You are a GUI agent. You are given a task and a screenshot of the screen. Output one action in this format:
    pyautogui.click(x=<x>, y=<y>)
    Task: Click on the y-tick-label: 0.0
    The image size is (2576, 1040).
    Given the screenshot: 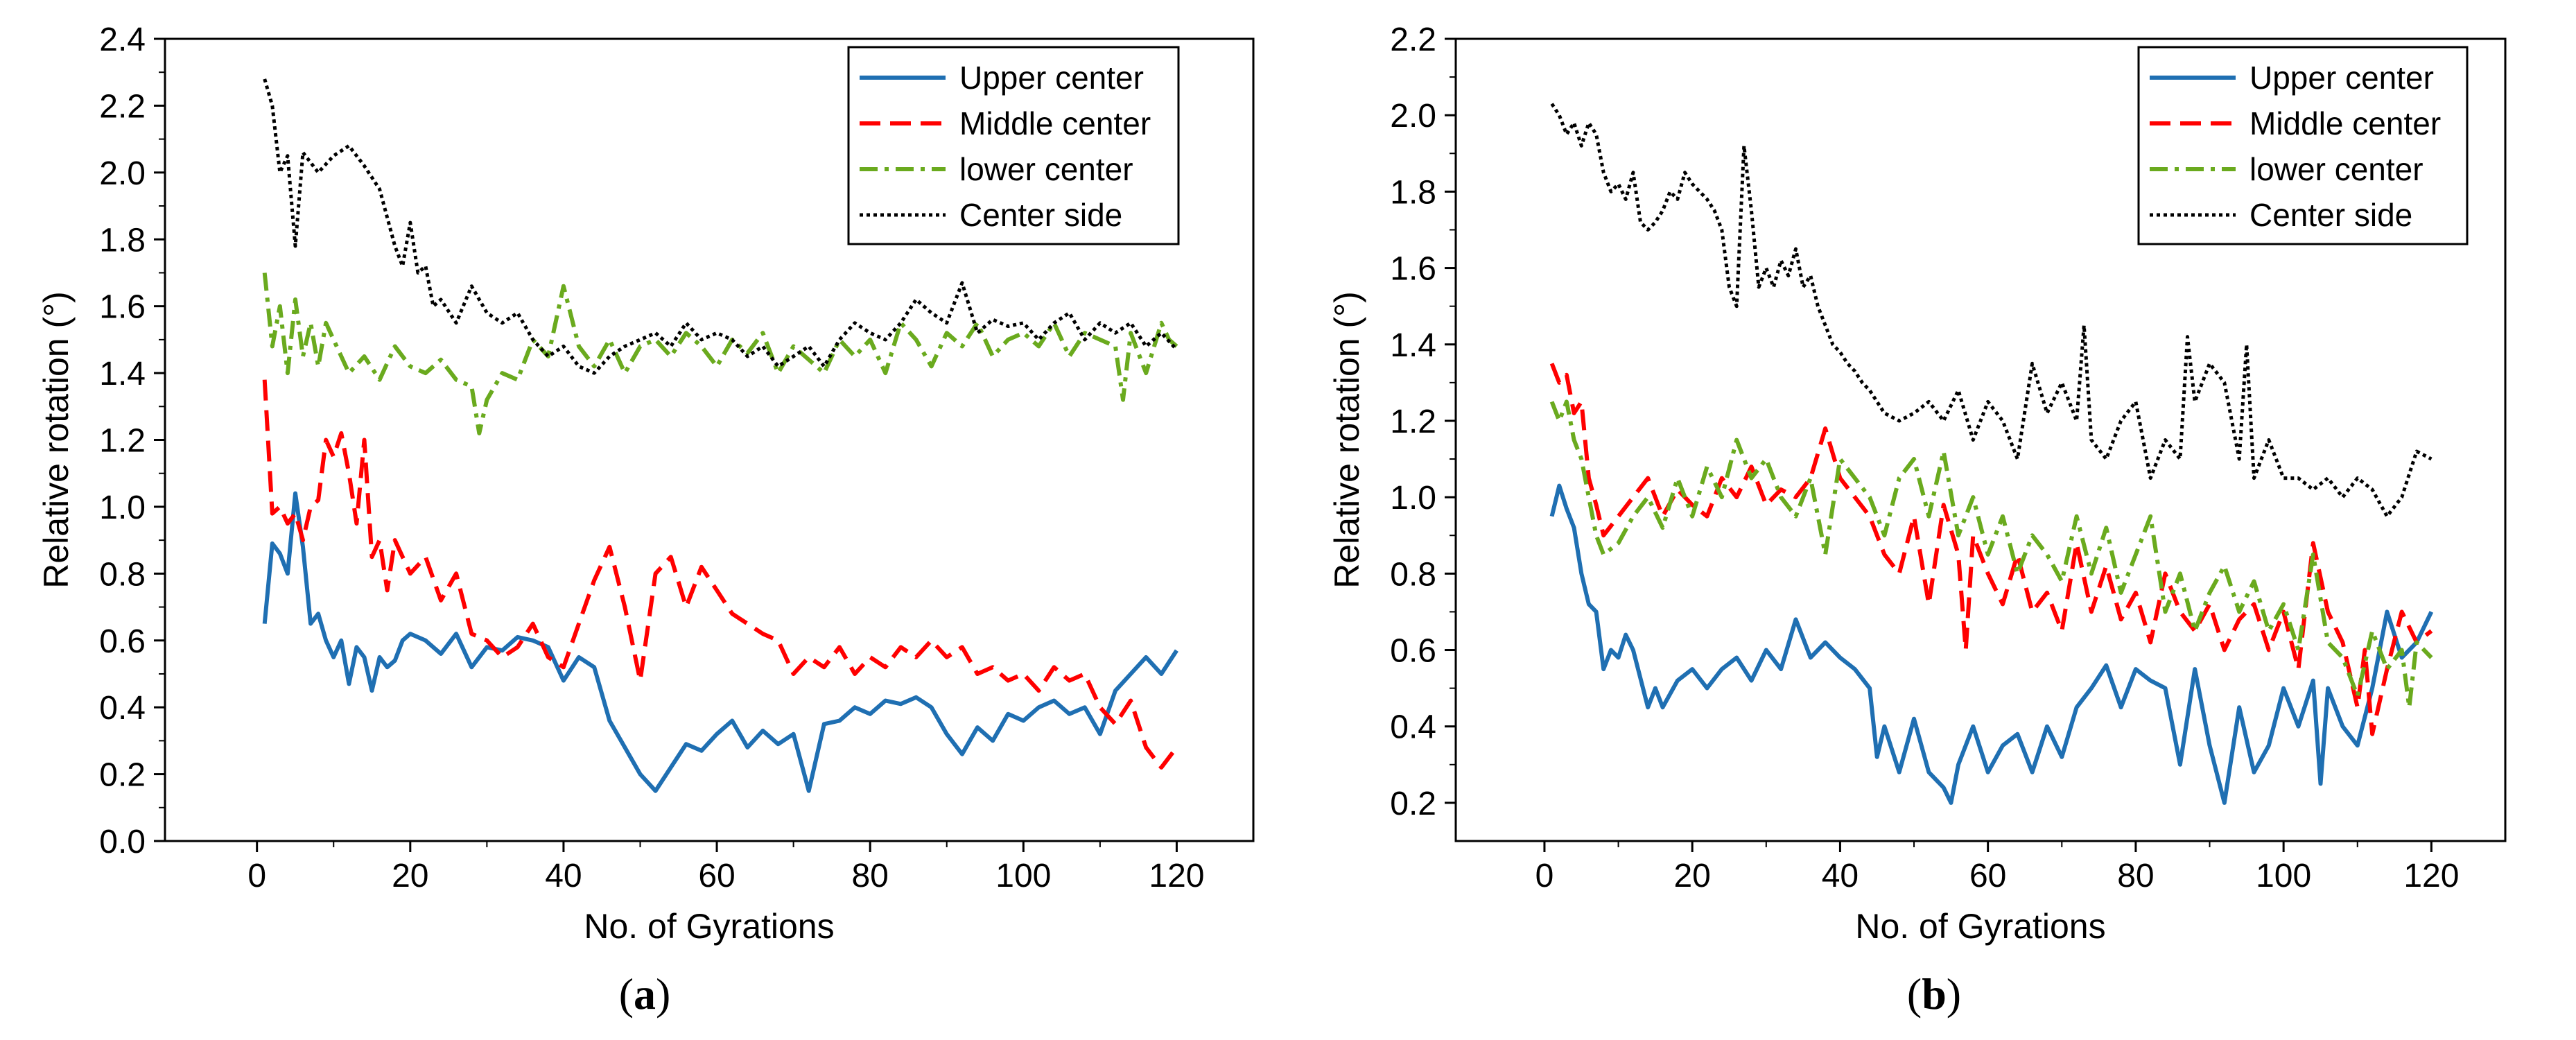 What is the action you would take?
    pyautogui.click(x=122, y=842)
    